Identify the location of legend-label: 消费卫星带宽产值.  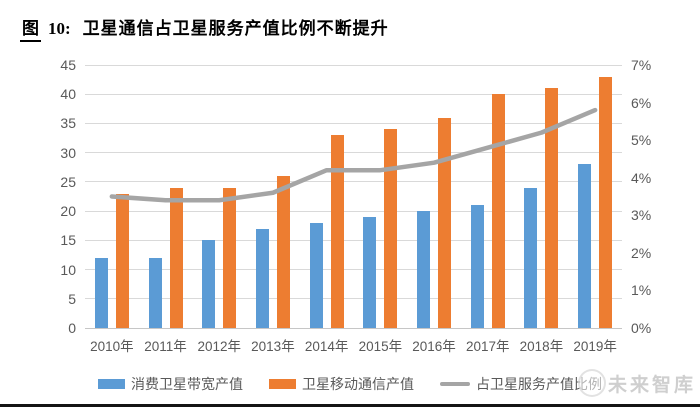
(187, 384).